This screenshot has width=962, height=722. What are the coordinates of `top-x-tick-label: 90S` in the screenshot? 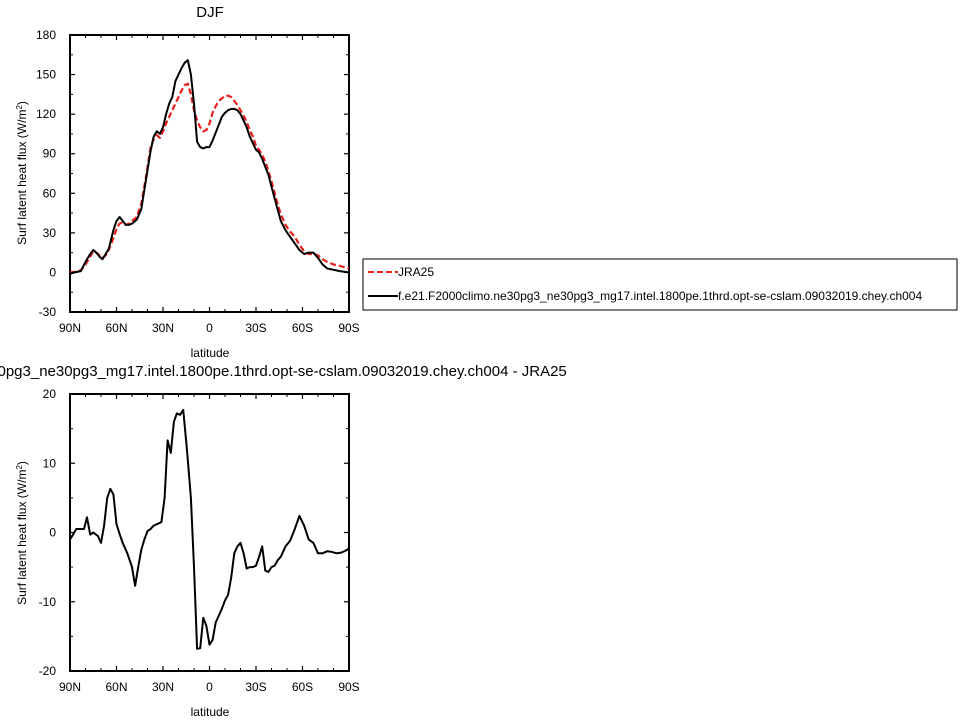 It's located at (348, 328).